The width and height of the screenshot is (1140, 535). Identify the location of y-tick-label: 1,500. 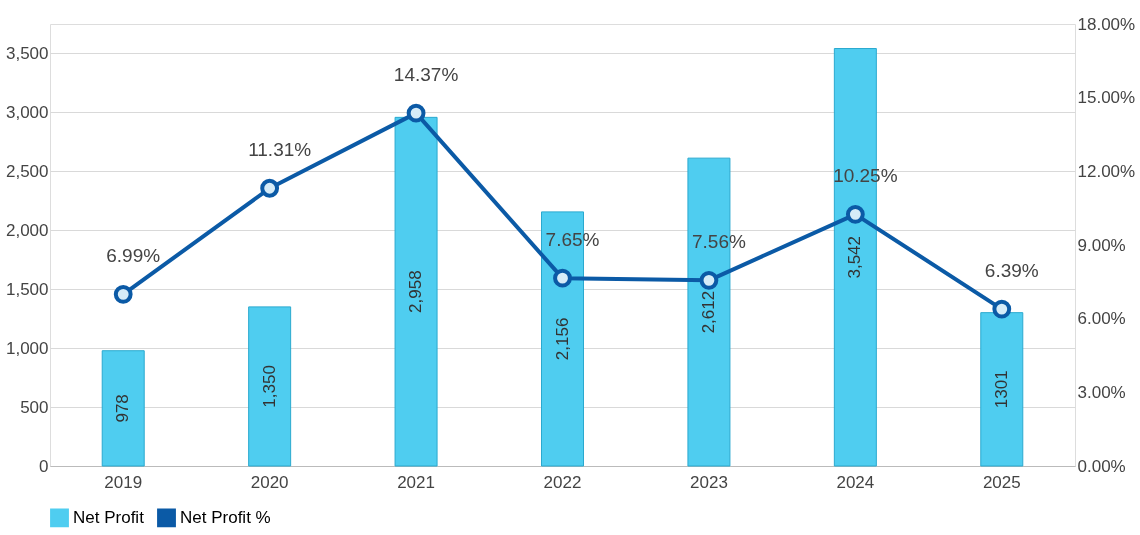
(27, 289).